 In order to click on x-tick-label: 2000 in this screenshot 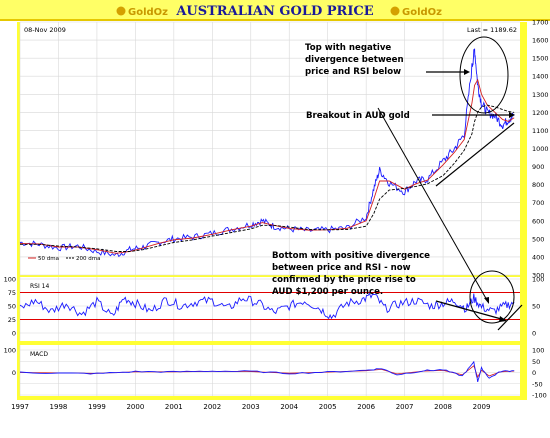, I will do `click(135, 407)`.